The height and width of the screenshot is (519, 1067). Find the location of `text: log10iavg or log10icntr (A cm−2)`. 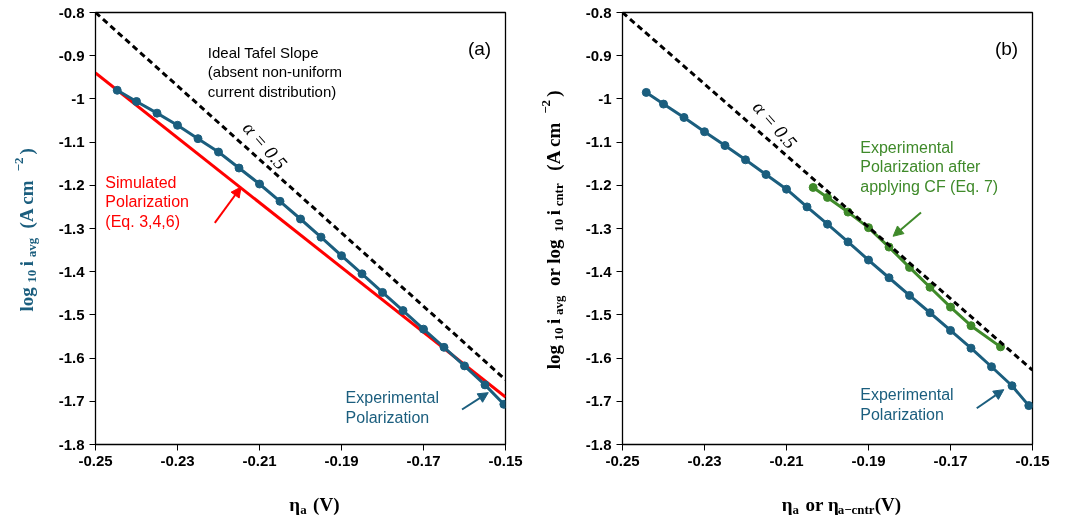

text: log10iavg or log10icntr (A cm−2) is located at coordinates (552, 230).